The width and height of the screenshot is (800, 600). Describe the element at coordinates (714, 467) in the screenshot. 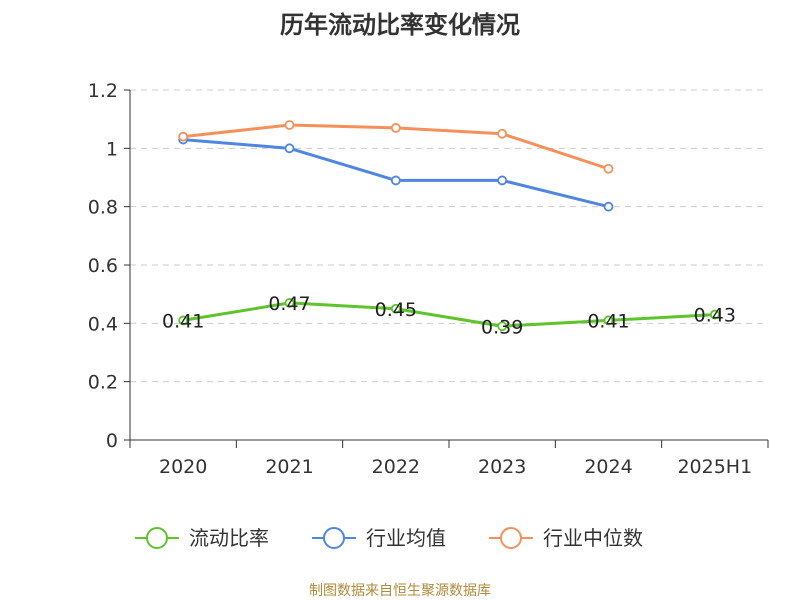

I see `x-tick-label: 2025H1` at that location.